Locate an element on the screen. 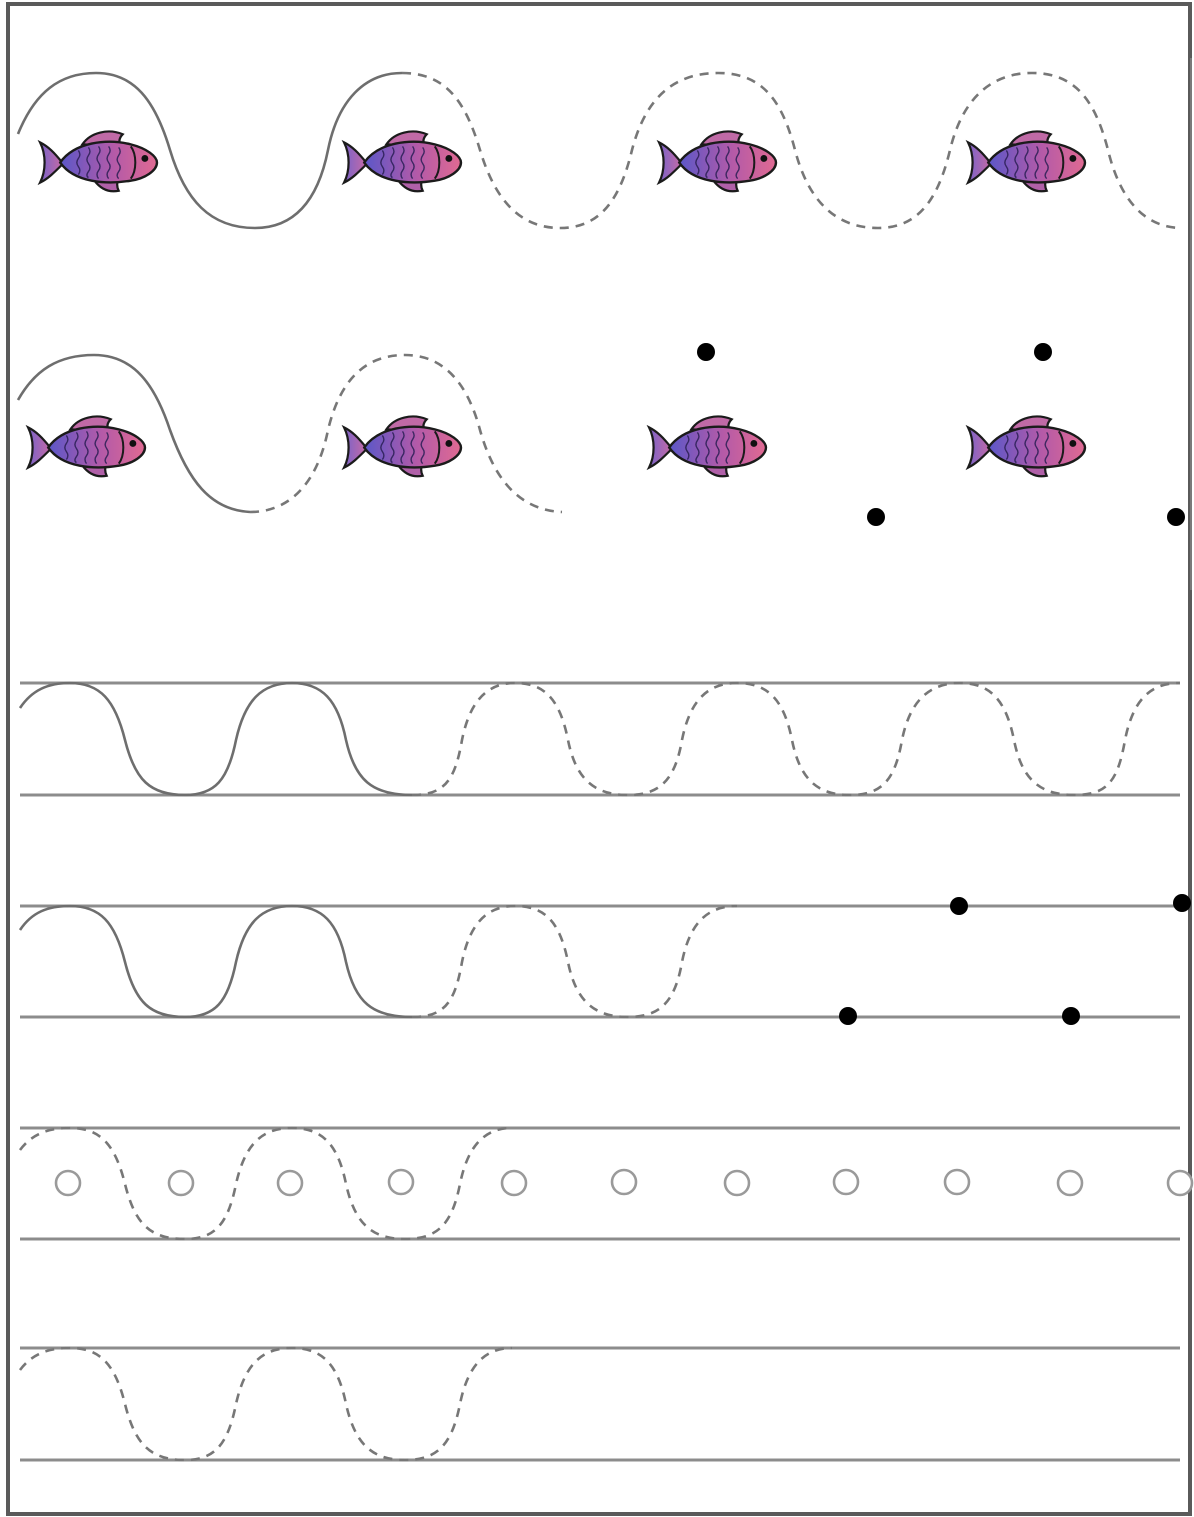  row-4-lined-wave-dots is located at coordinates (604, 959).